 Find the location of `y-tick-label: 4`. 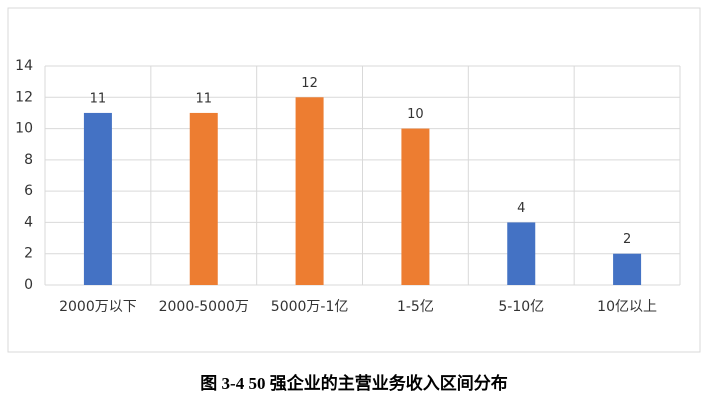

y-tick-label: 4 is located at coordinates (28, 222).